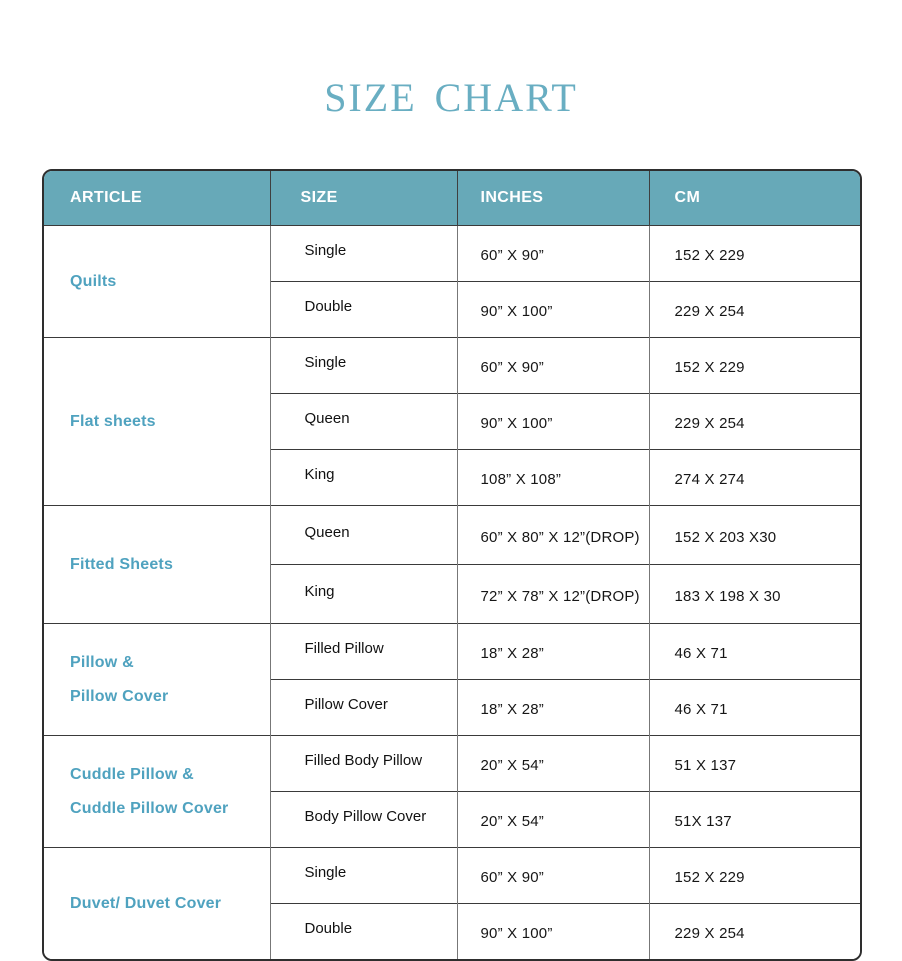  Describe the element at coordinates (754, 819) in the screenshot. I see `cm-cell: 51X 137` at that location.